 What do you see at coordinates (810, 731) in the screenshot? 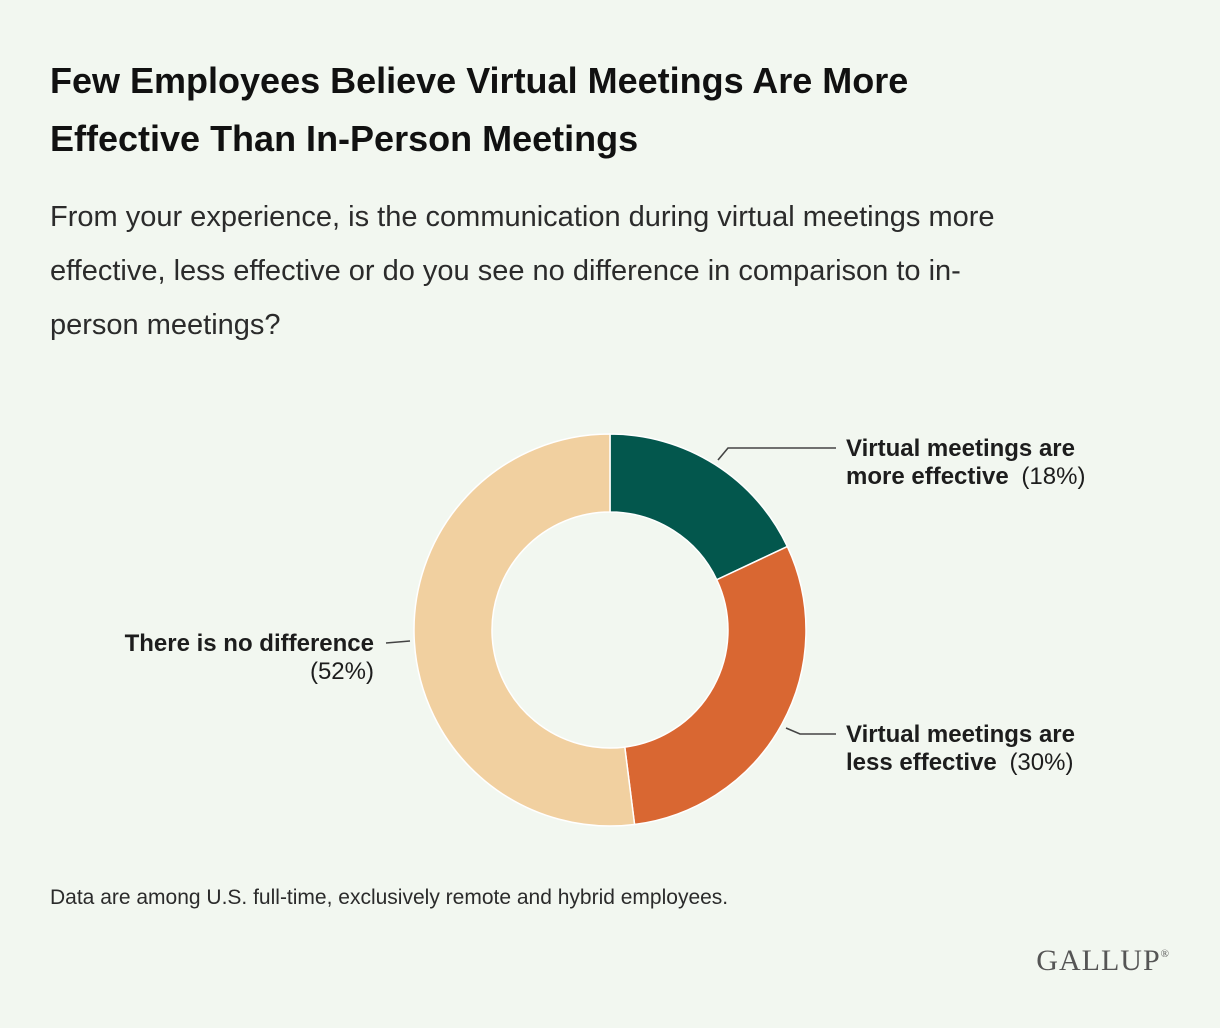
I see `leader-line-less-effective` at bounding box center [810, 731].